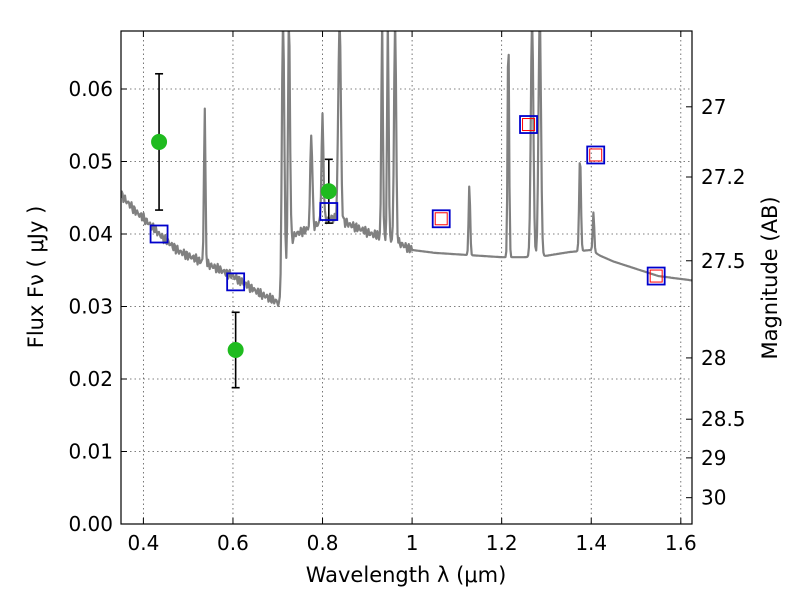 The width and height of the screenshot is (800, 600). What do you see at coordinates (713, 107) in the screenshot?
I see `y2-tick-label: 27` at bounding box center [713, 107].